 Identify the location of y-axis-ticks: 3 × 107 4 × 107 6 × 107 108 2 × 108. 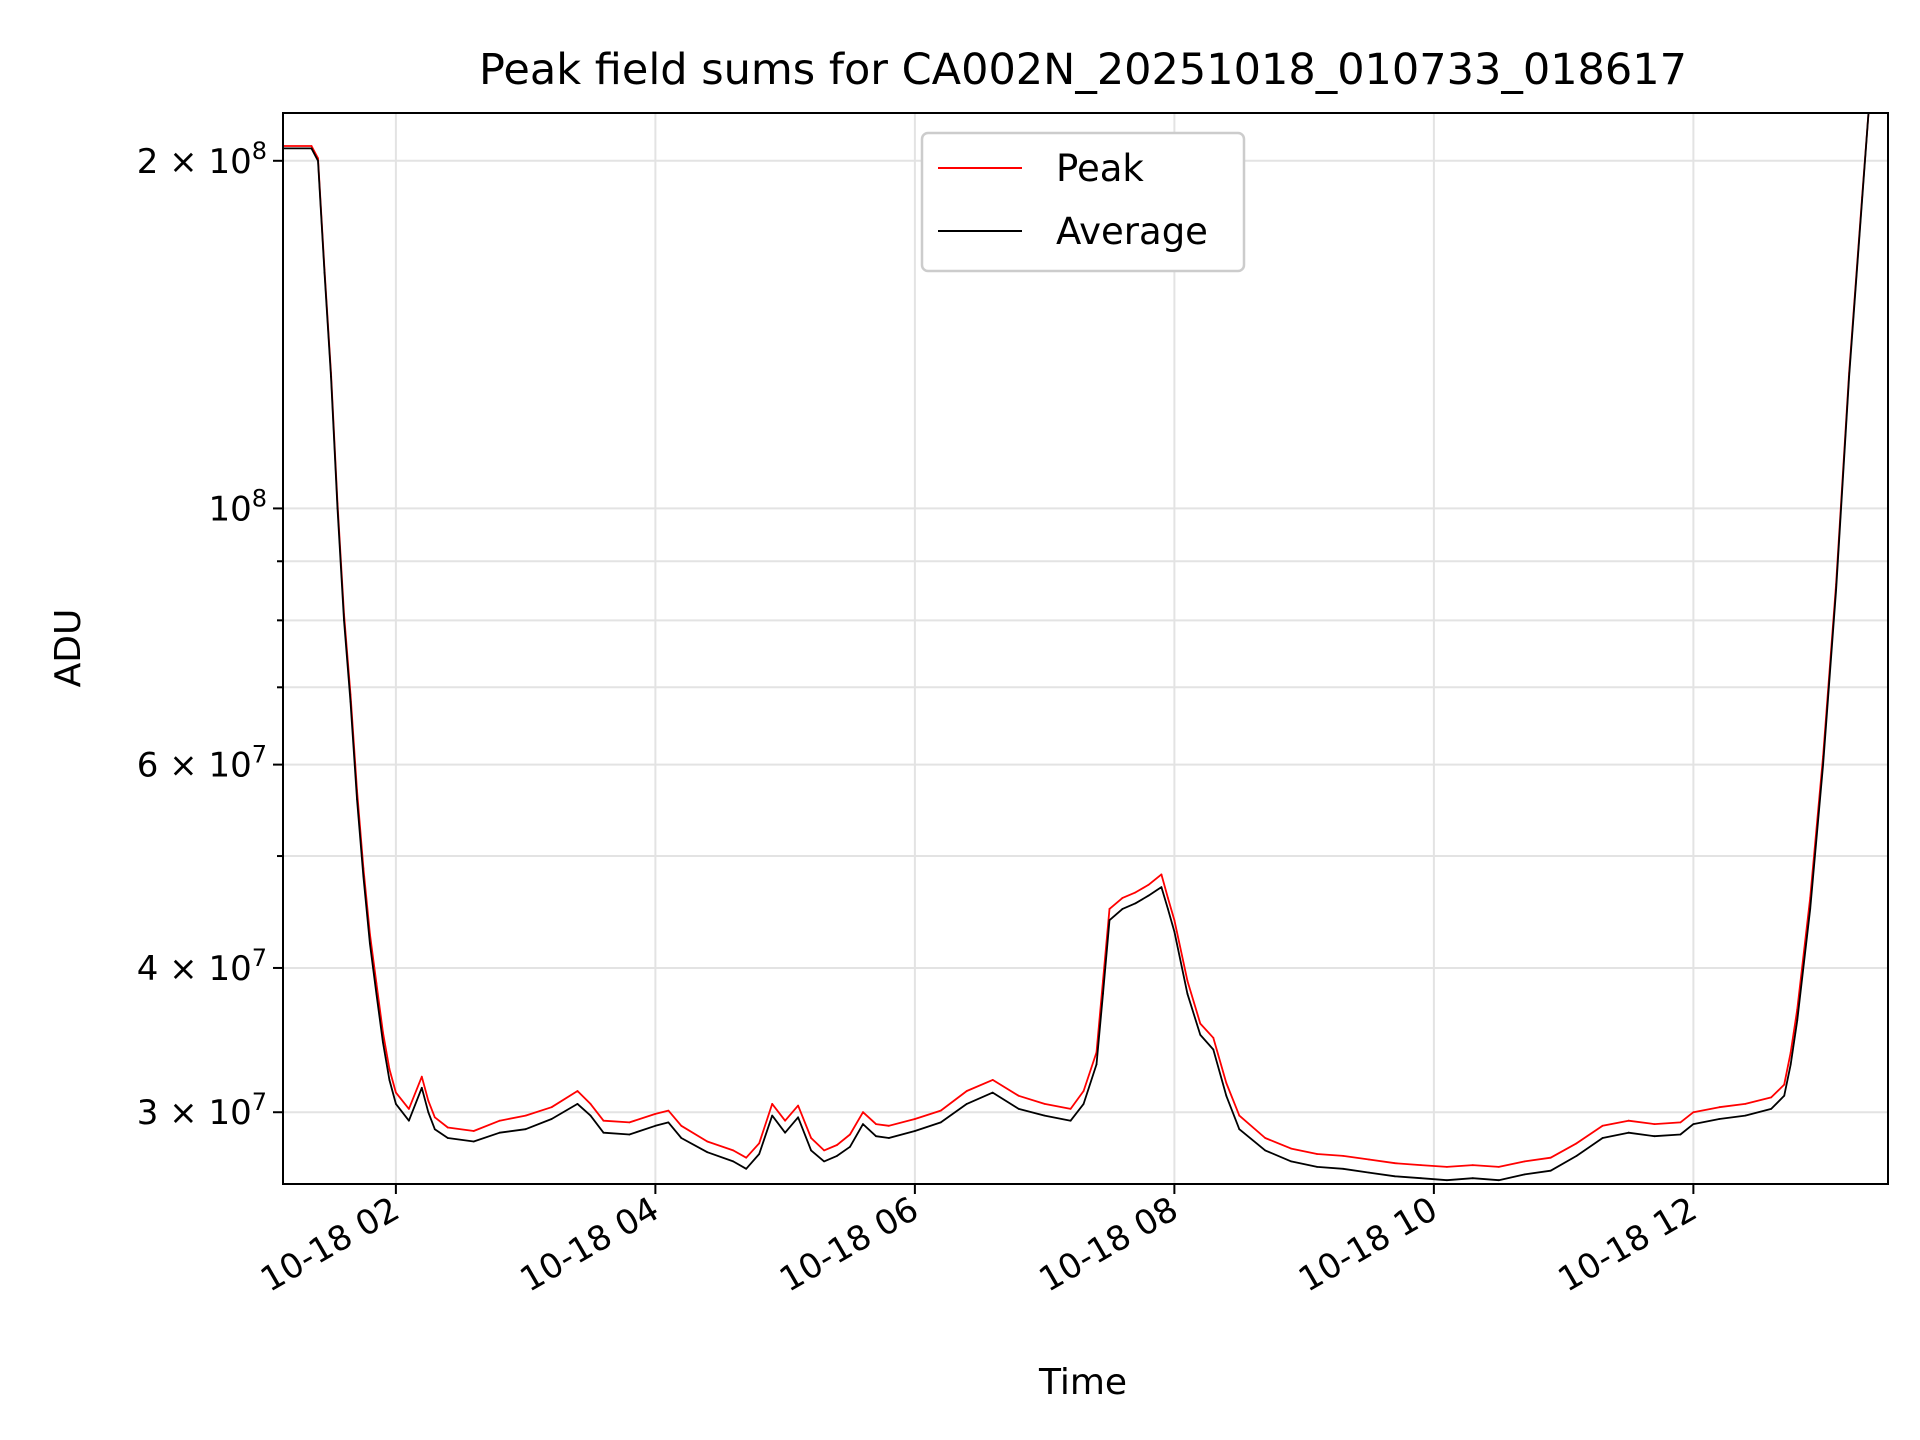
(210, 635).